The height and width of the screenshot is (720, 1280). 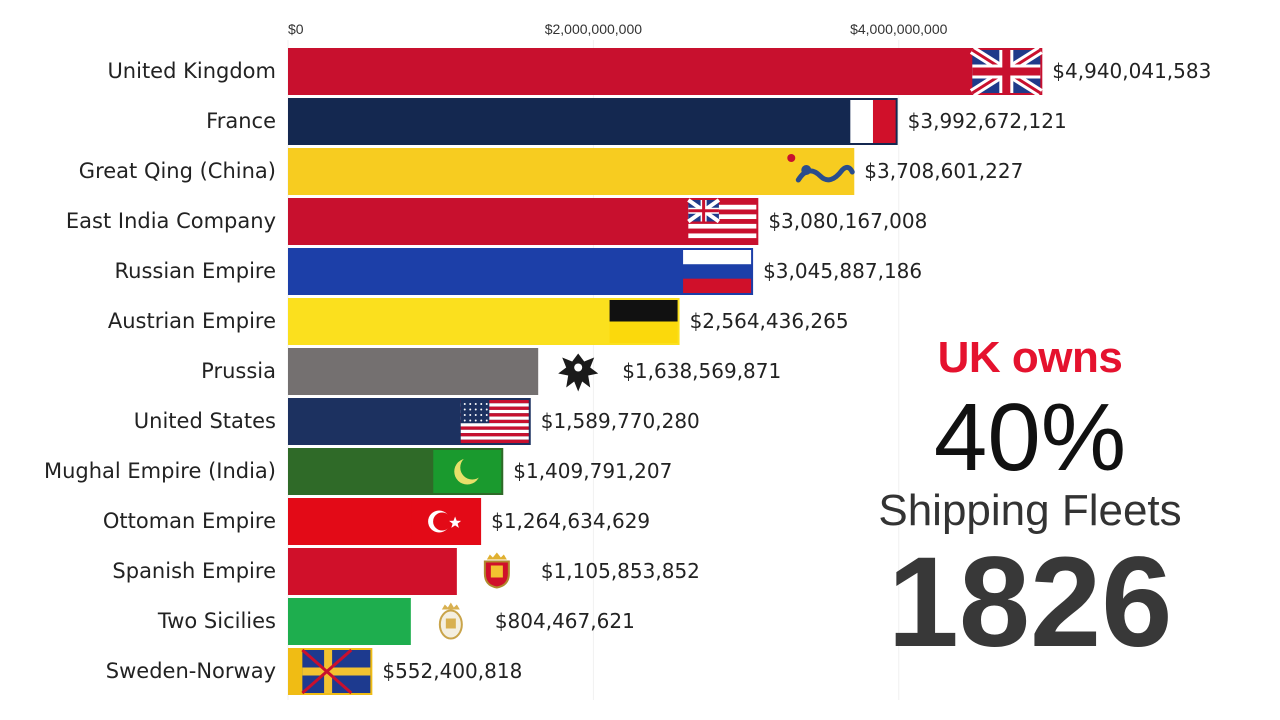 What do you see at coordinates (1131, 71) in the screenshot?
I see `value-label: $4,940,041,583` at bounding box center [1131, 71].